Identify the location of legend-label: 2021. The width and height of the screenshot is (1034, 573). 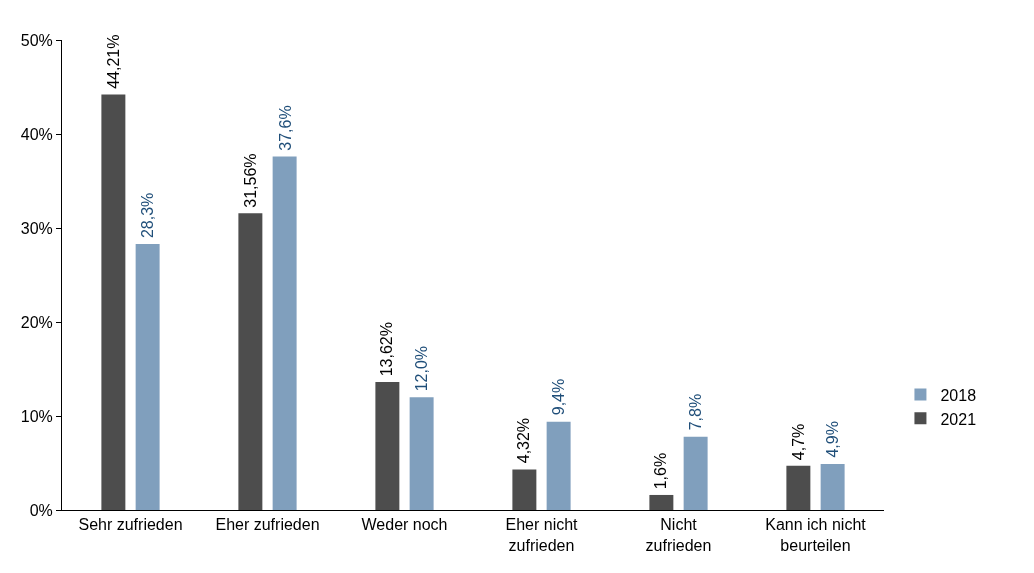
(958, 419).